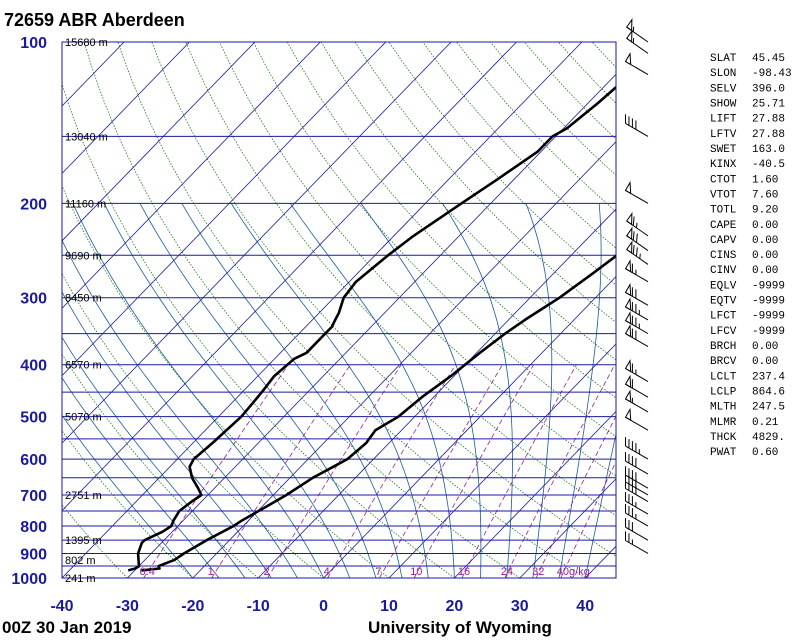 The image size is (800, 640). Describe the element at coordinates (33, 204) in the screenshot. I see `pressure-tick-label: 200` at that location.